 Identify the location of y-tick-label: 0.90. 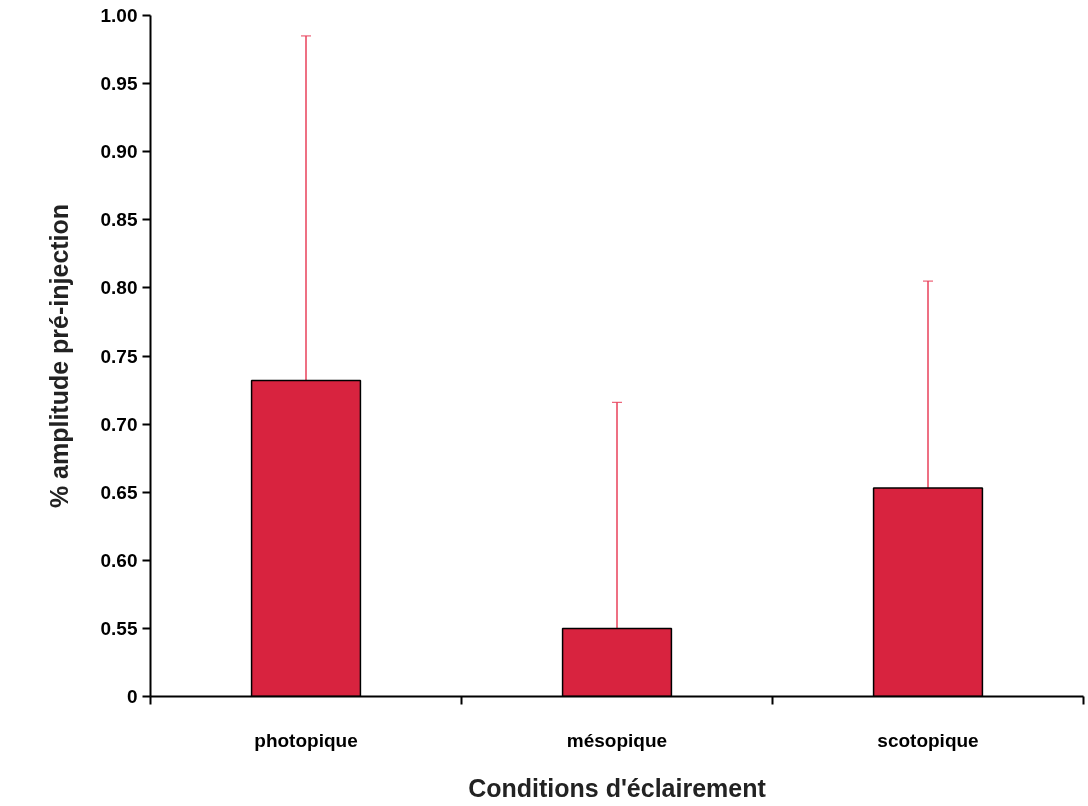
(119, 152).